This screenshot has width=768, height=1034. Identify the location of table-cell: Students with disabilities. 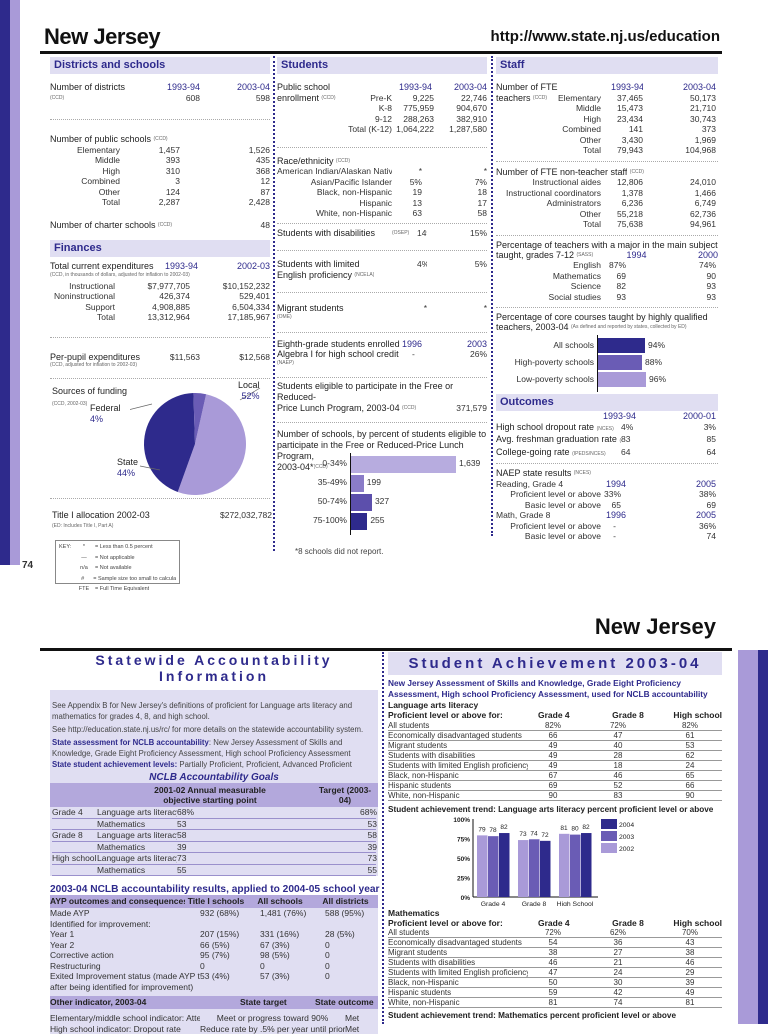
(458, 962).